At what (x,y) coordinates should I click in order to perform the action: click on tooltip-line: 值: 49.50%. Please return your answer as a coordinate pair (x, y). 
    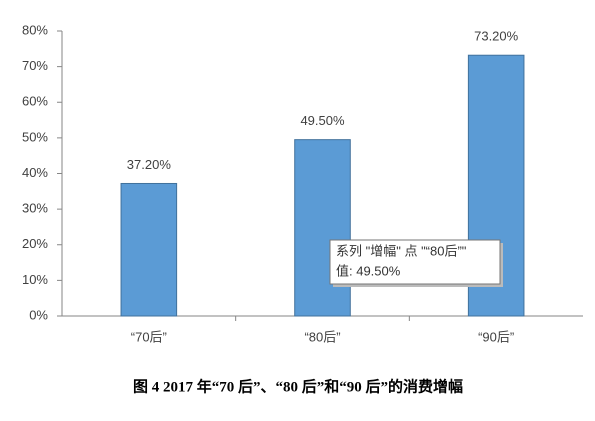
    Looking at the image, I should click on (368, 270).